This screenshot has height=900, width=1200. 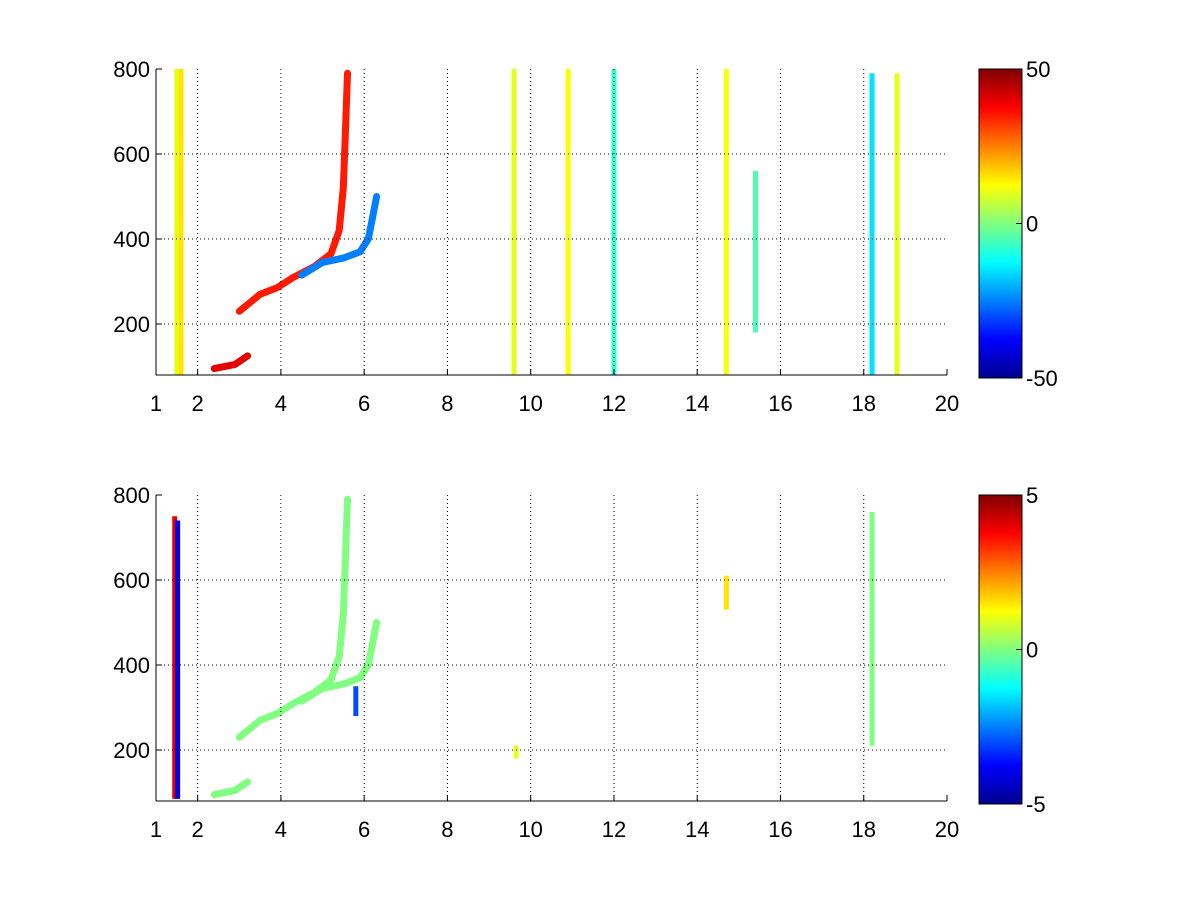 I want to click on colorbar-tick-label: -5, so click(x=1036, y=804).